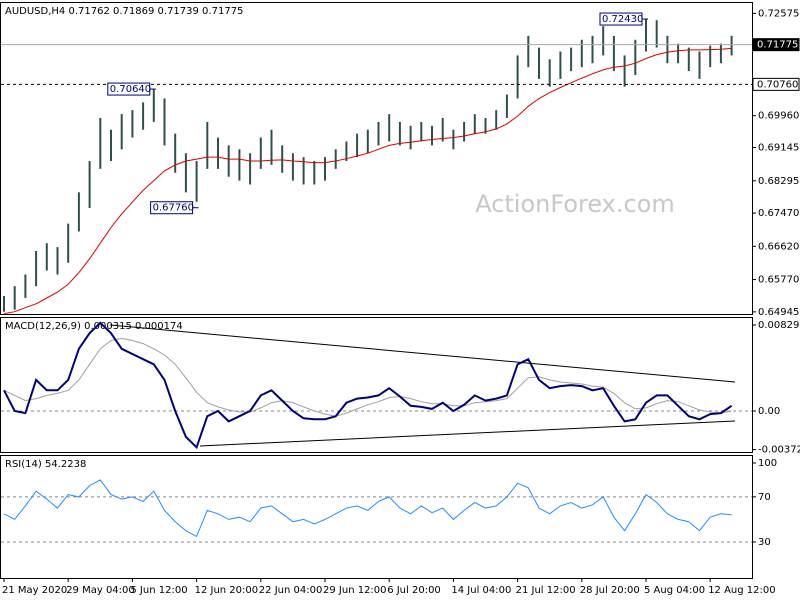 Image resolution: width=800 pixels, height=600 pixels. I want to click on y-tick-label: 0.68295, so click(778, 181).